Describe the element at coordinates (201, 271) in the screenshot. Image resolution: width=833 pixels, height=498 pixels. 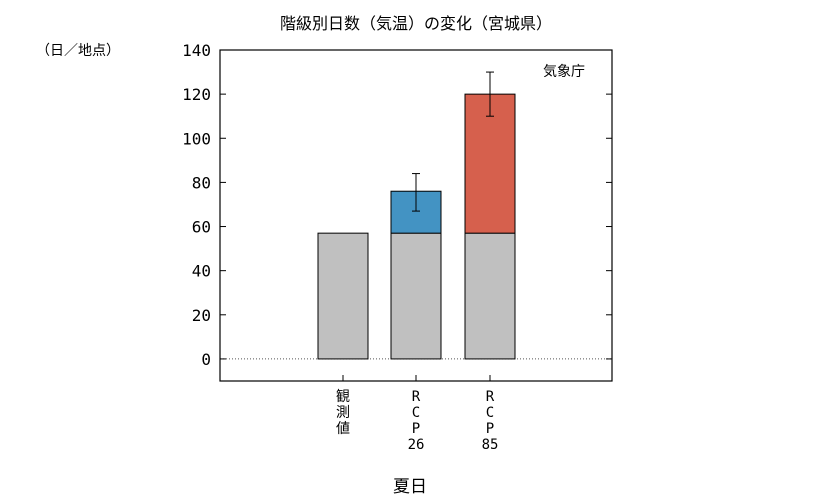
I see `y-tick-label: 40` at that location.